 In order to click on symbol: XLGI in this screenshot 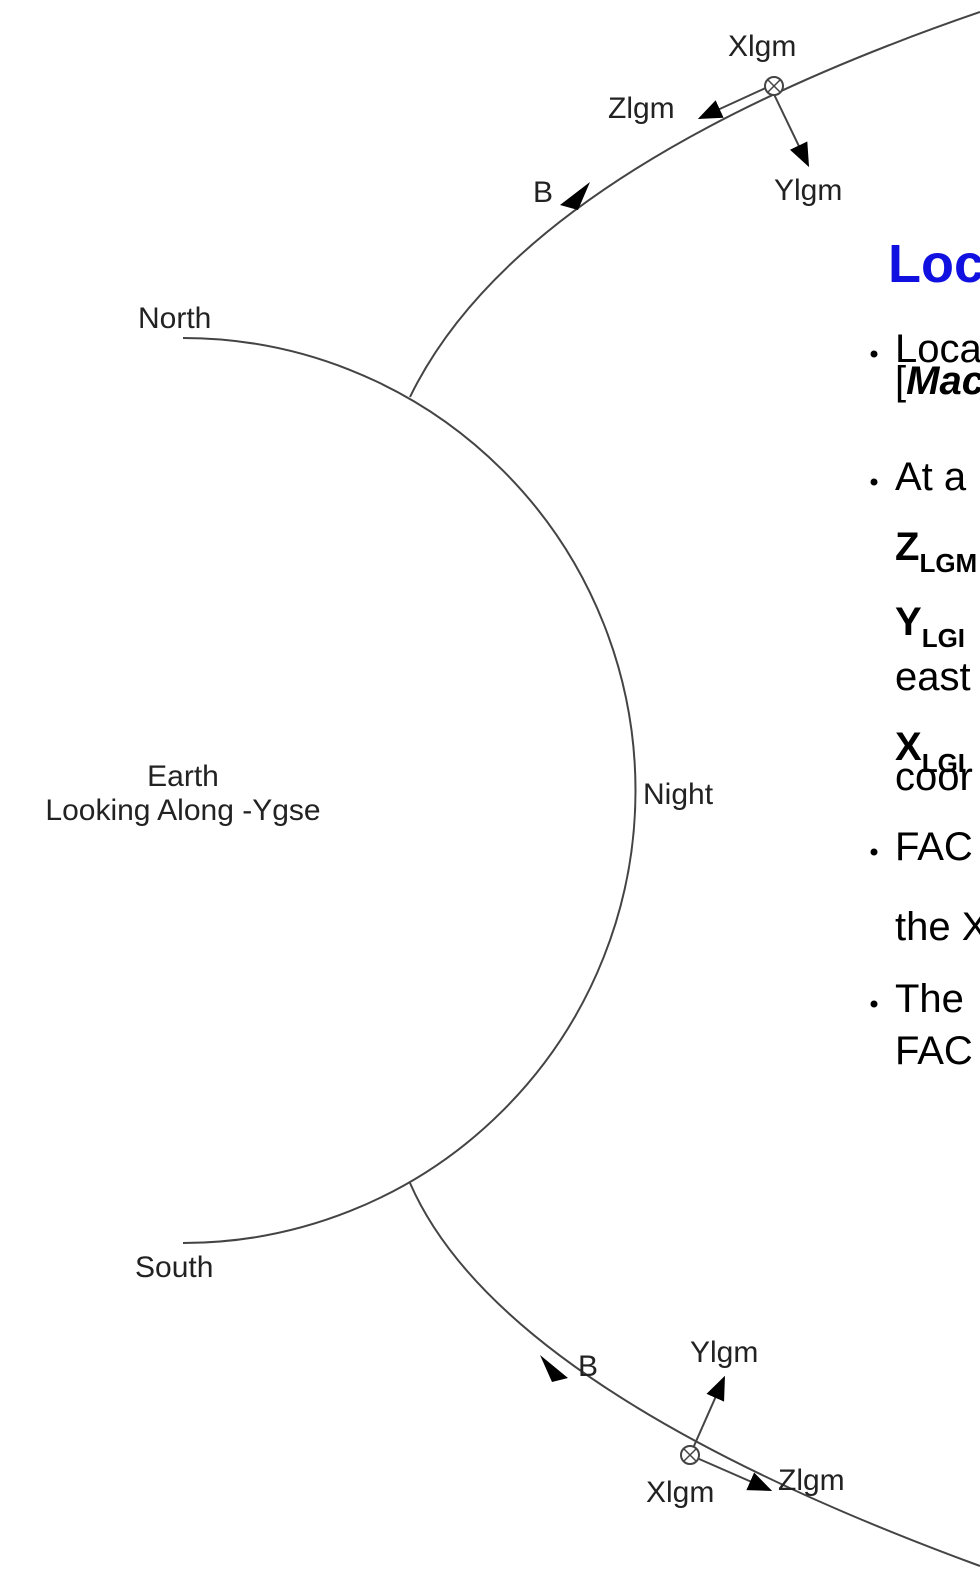, I will do `click(930, 751)`.